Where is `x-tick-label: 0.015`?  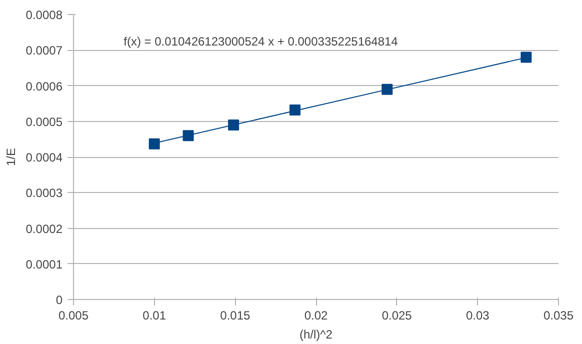 x-tick-label: 0.015 is located at coordinates (235, 315).